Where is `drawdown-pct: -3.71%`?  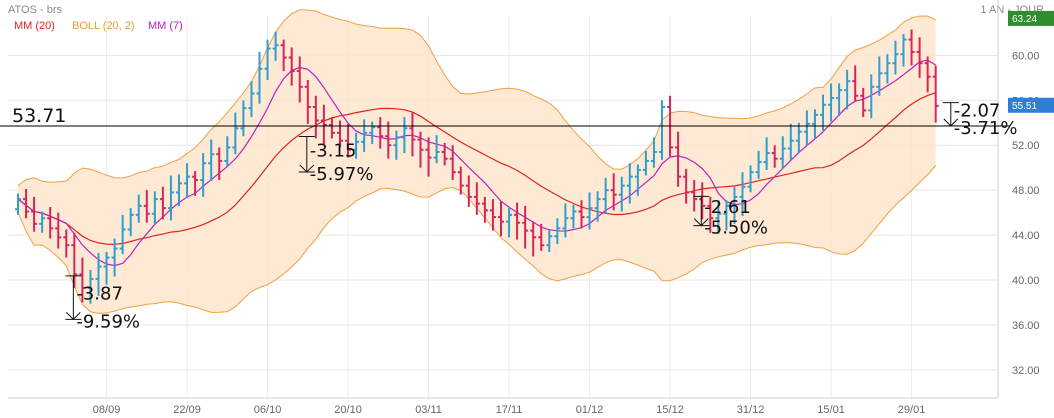 drawdown-pct: -3.71% is located at coordinates (986, 128).